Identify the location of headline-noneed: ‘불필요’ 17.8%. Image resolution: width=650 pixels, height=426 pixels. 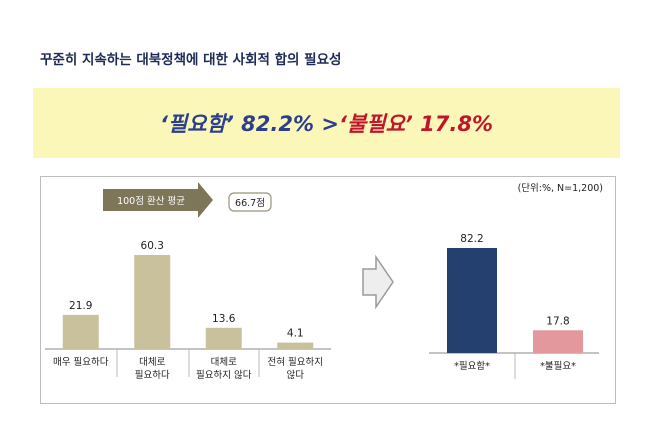
(416, 124).